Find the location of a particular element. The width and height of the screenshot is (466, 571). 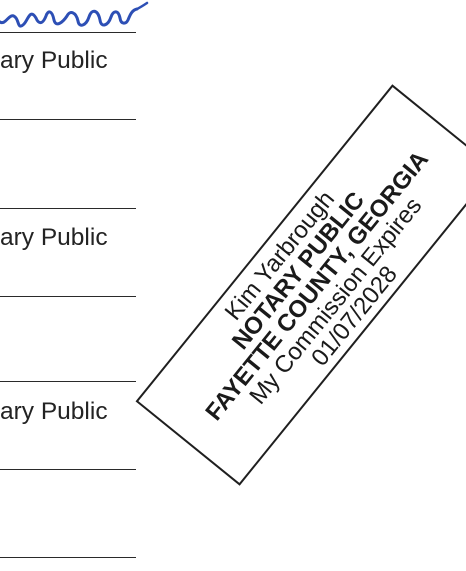

stamp-expiration-date: 01/07/2028 is located at coordinates (354, 316).